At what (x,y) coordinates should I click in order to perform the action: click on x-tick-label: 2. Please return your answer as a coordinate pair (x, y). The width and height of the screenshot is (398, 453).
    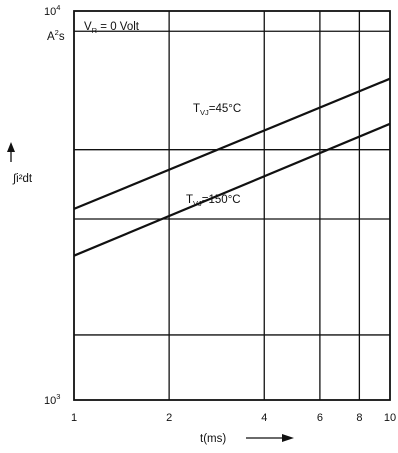
    Looking at the image, I should click on (169, 418).